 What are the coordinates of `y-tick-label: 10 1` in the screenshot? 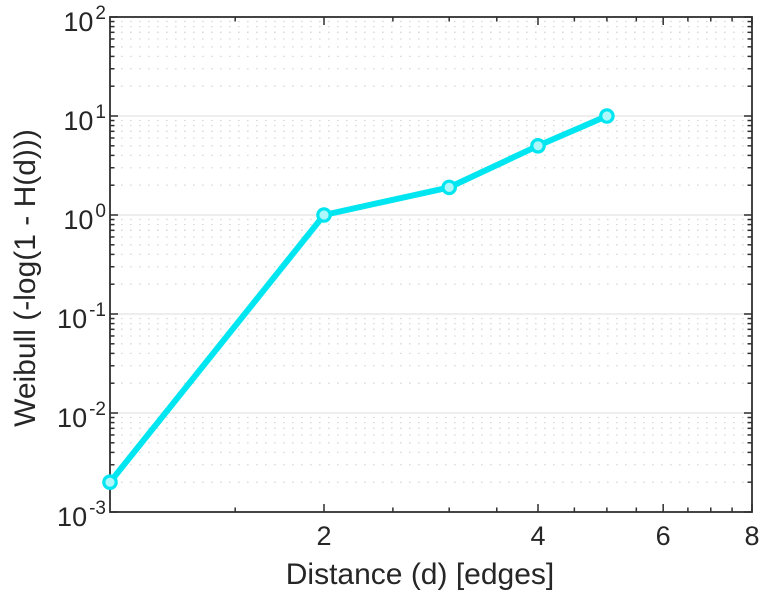 It's located at (84, 119).